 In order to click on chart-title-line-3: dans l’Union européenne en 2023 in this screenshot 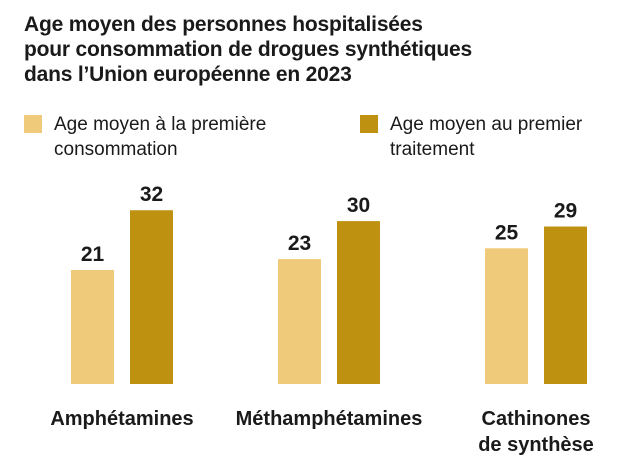, I will do `click(188, 74)`.